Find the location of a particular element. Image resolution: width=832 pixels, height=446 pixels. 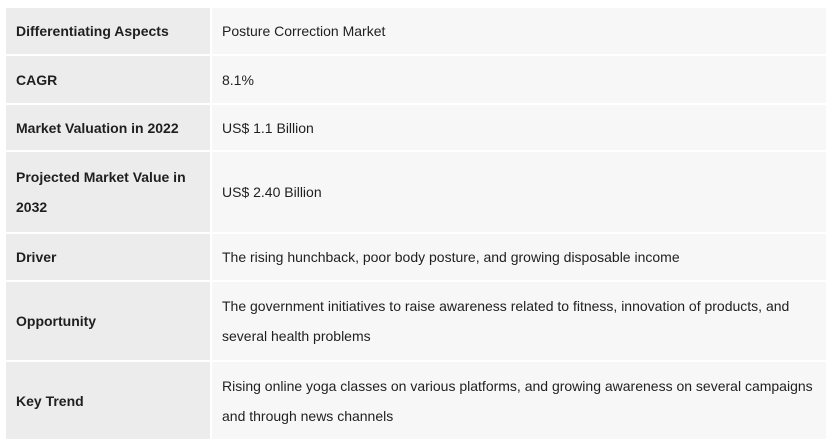

table-row: CAGR 8.1% is located at coordinates (416, 80).